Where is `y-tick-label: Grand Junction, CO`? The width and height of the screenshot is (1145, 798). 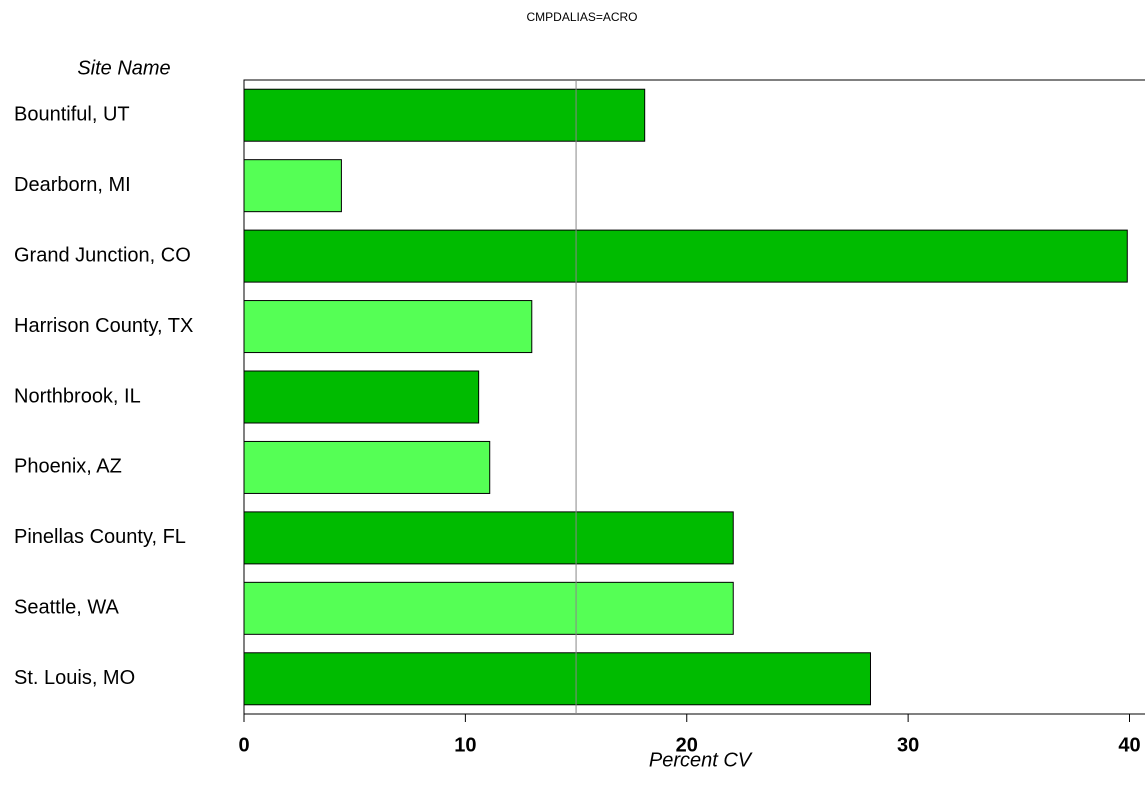
y-tick-label: Grand Junction, CO is located at coordinates (102, 255).